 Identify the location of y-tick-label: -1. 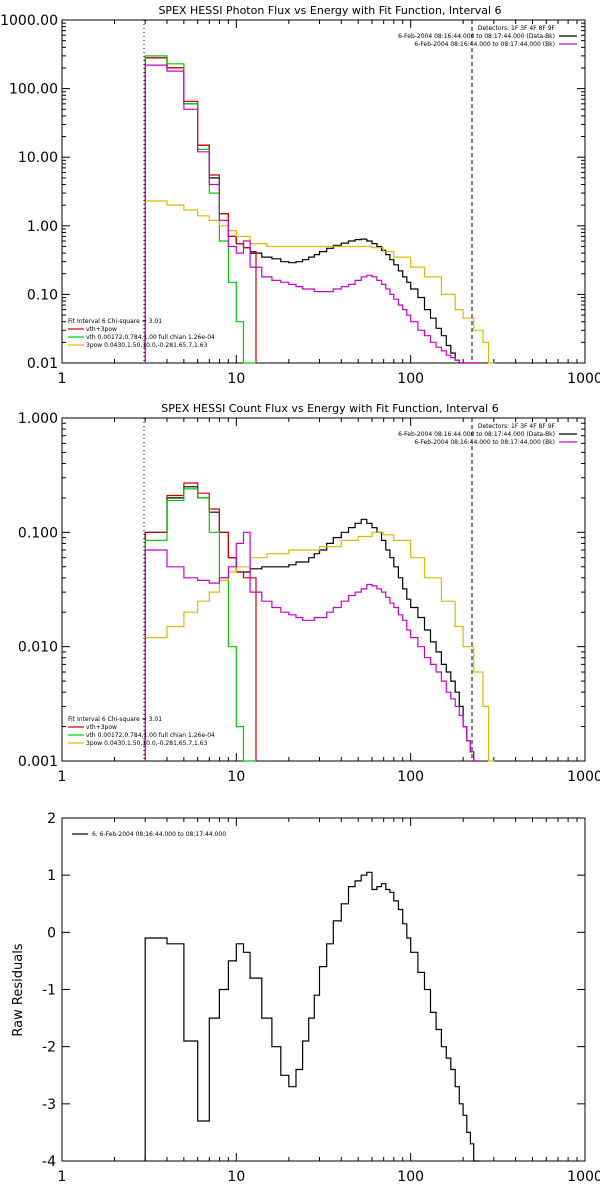
(49, 991).